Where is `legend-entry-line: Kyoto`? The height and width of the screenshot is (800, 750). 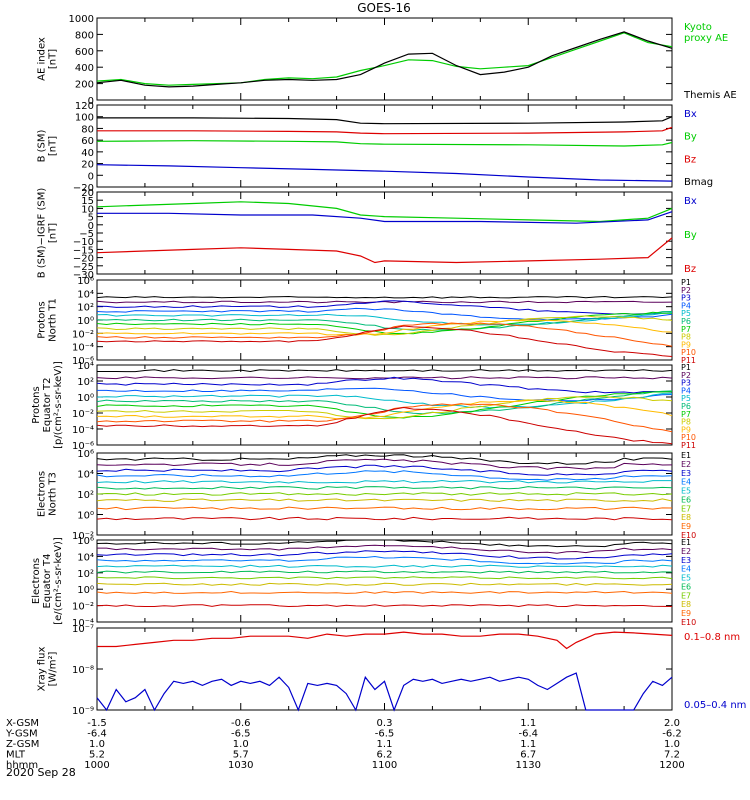 legend-entry-line: Kyoto is located at coordinates (698, 27).